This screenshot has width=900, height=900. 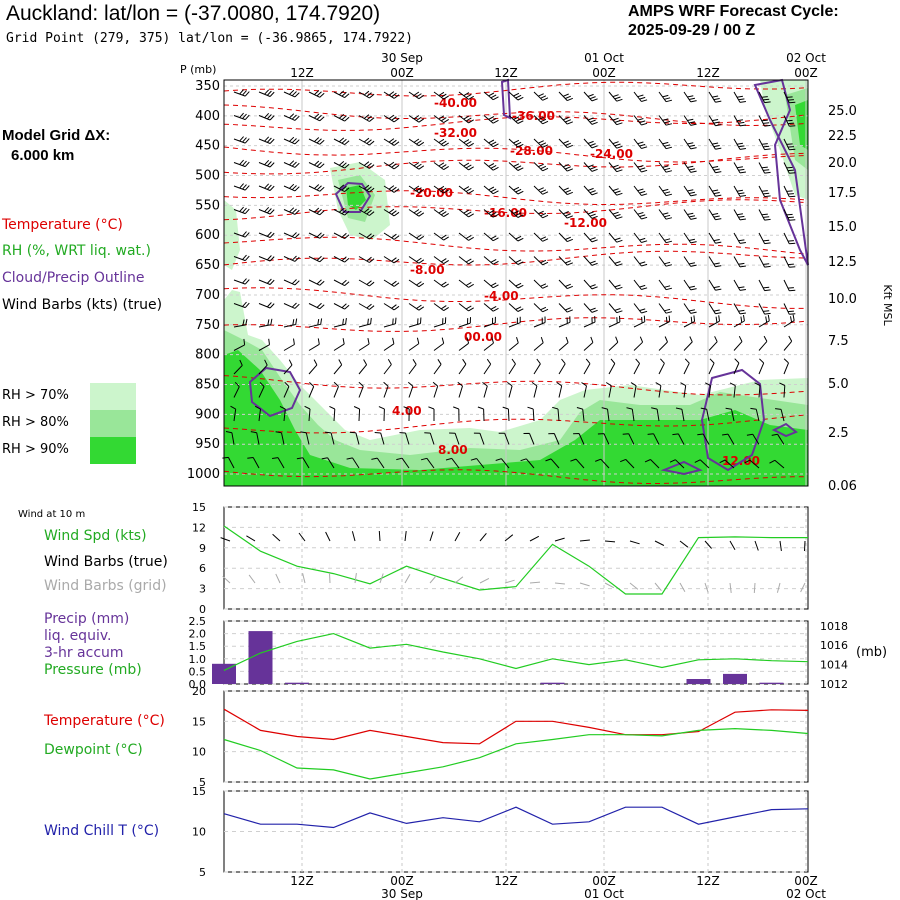 What do you see at coordinates (95, 536) in the screenshot?
I see `legend-wind-speed: Wind Spd (kts)` at bounding box center [95, 536].